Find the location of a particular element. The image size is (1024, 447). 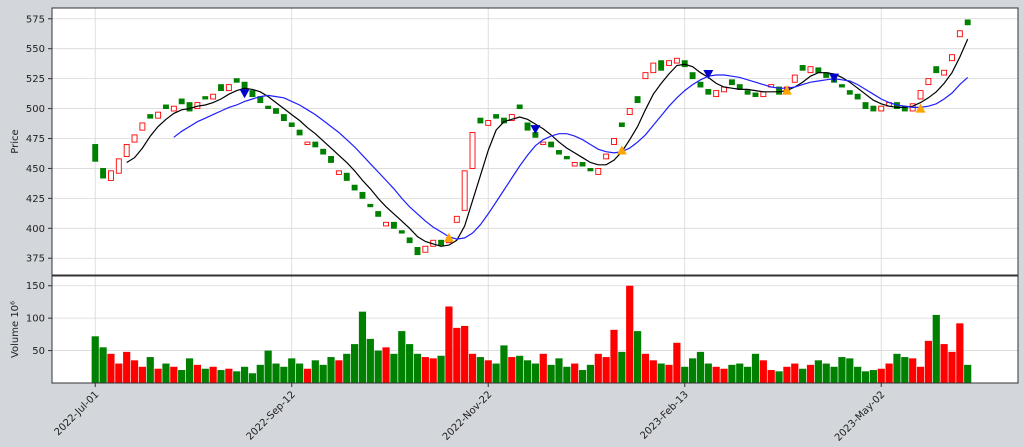

y-tick-label: 100 is located at coordinates (35, 319).